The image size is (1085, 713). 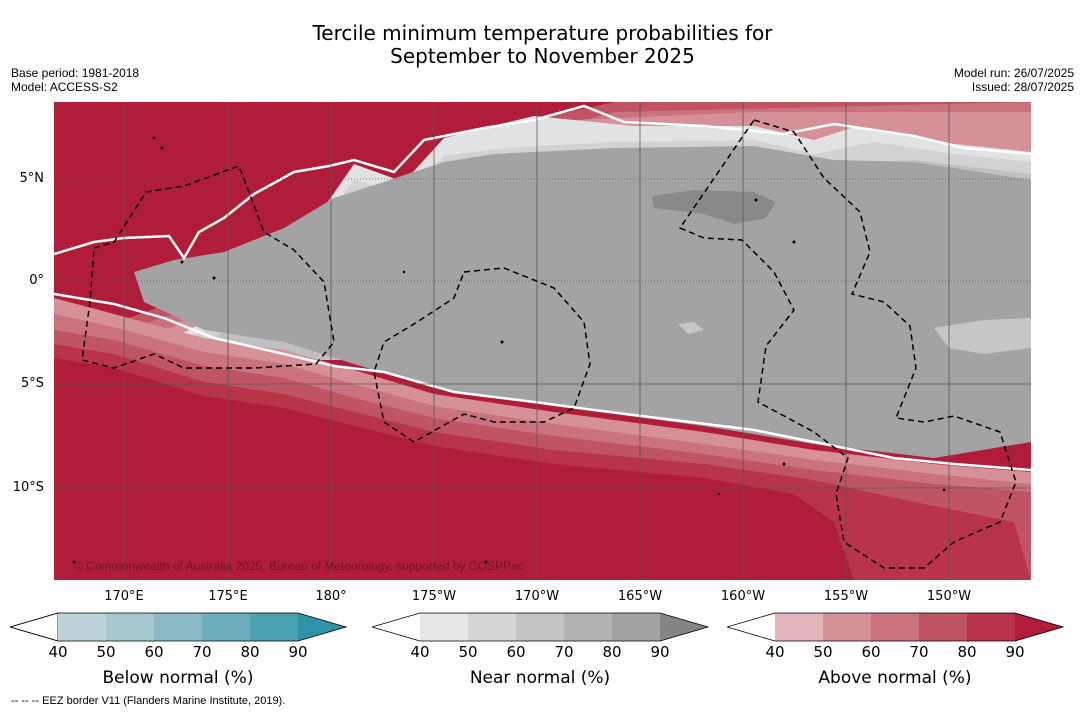 What do you see at coordinates (691, 328) in the screenshot?
I see `near-normal-light-islet` at bounding box center [691, 328].